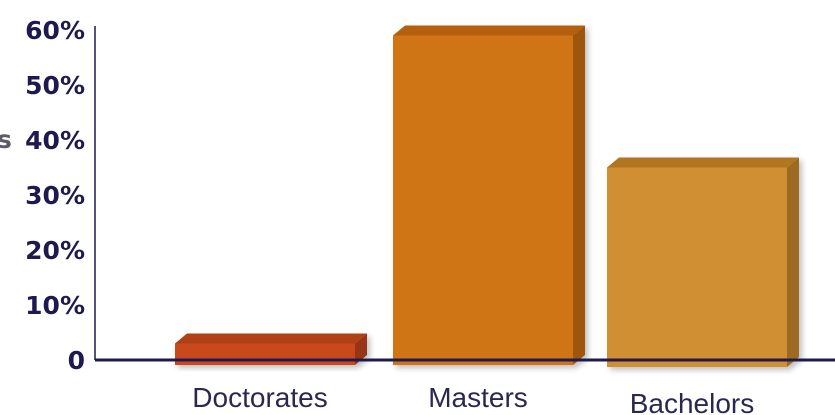 This screenshot has width=835, height=415. Describe the element at coordinates (55, 250) in the screenshot. I see `y-tick-label: 20%` at that location.